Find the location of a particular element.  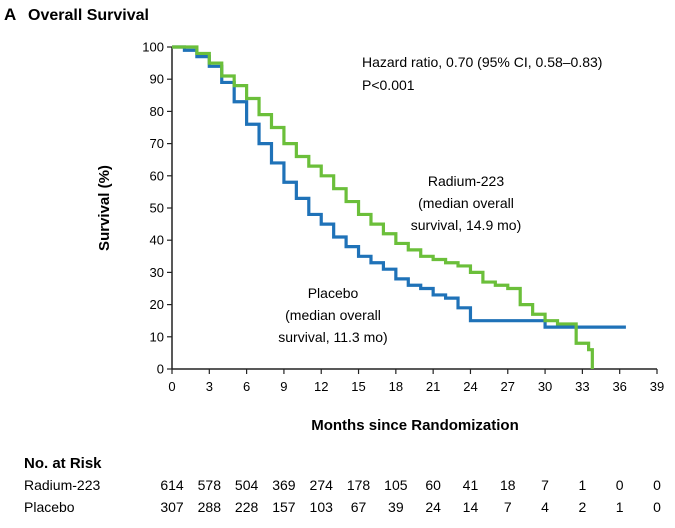

y-tick-label: 80 is located at coordinates (157, 111).